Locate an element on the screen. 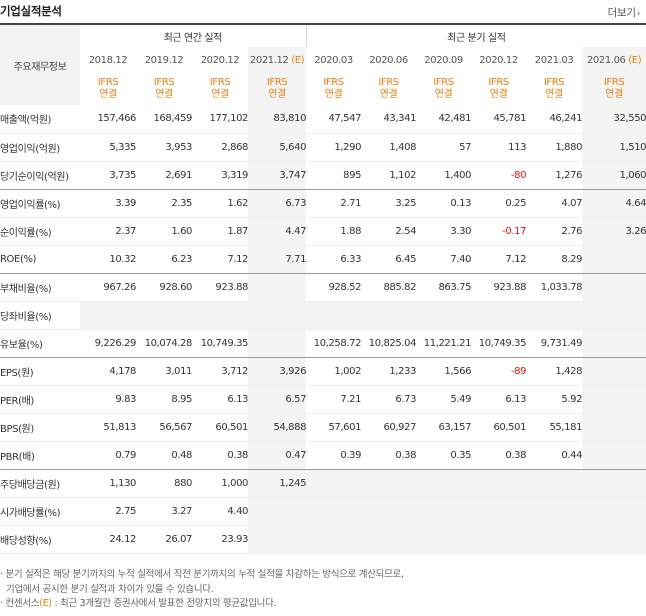 This screenshot has height=616, width=646. table-cell: 4.47 is located at coordinates (277, 231).